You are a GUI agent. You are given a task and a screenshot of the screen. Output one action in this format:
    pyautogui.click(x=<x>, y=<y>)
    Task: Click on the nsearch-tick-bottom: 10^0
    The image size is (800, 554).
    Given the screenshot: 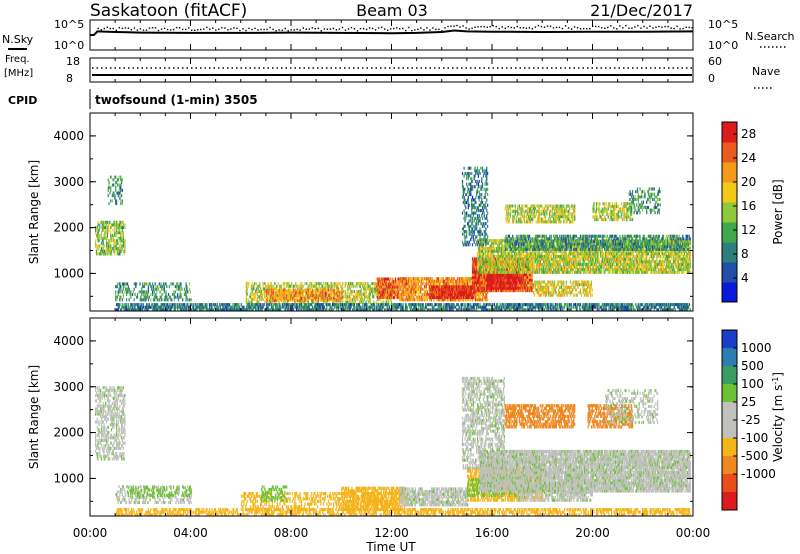 What is the action you would take?
    pyautogui.click(x=723, y=45)
    